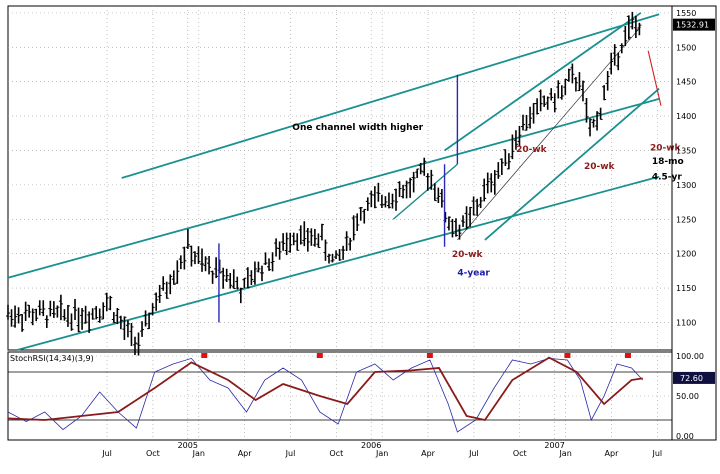  I want to click on indicator-title: StochRSI(14,34)(3,9), so click(52, 358).